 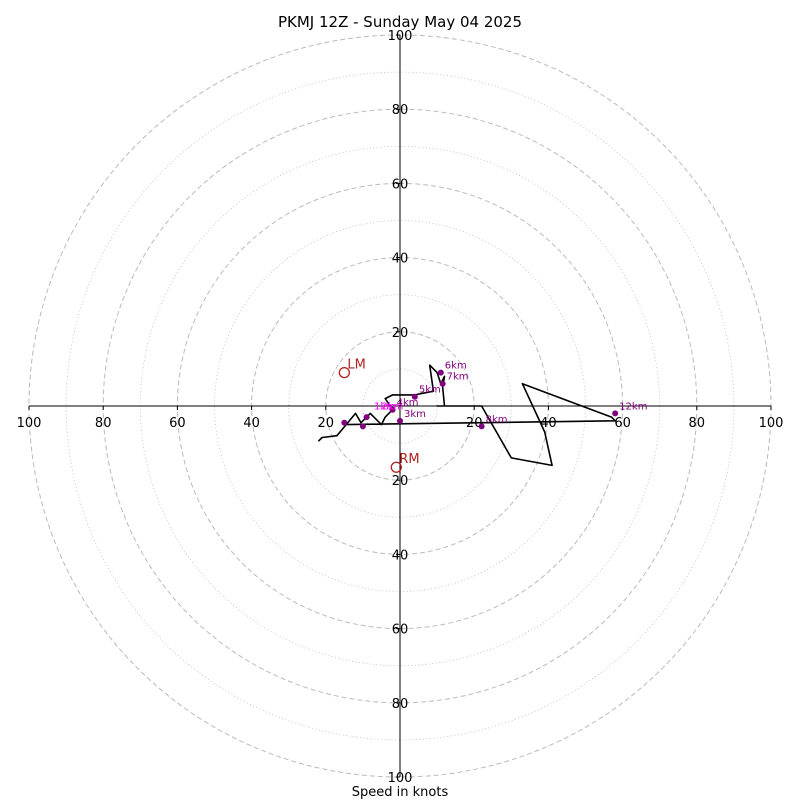 What do you see at coordinates (385, 407) in the screenshot?
I see `height-marker-label: 1km` at bounding box center [385, 407].